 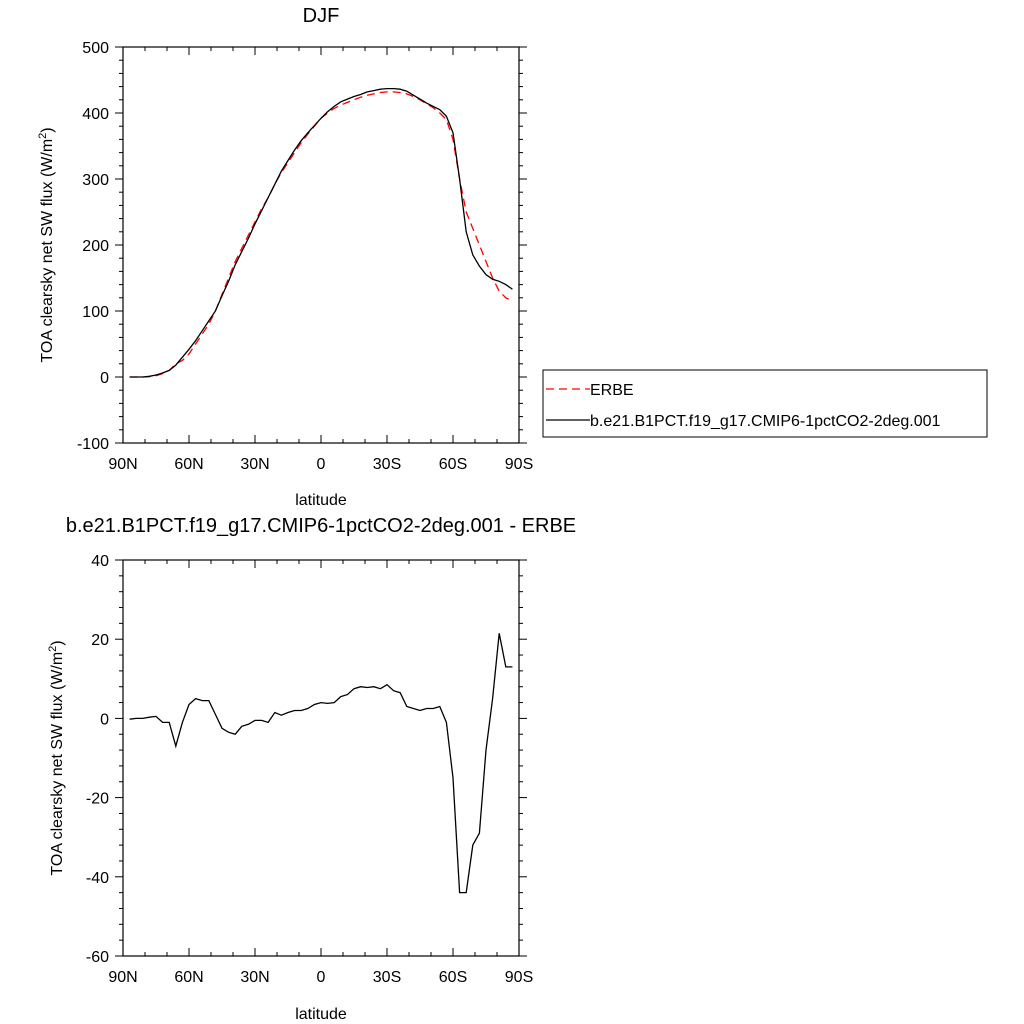 What do you see at coordinates (97, 878) in the screenshot?
I see `y-tick-label: -40` at bounding box center [97, 878].